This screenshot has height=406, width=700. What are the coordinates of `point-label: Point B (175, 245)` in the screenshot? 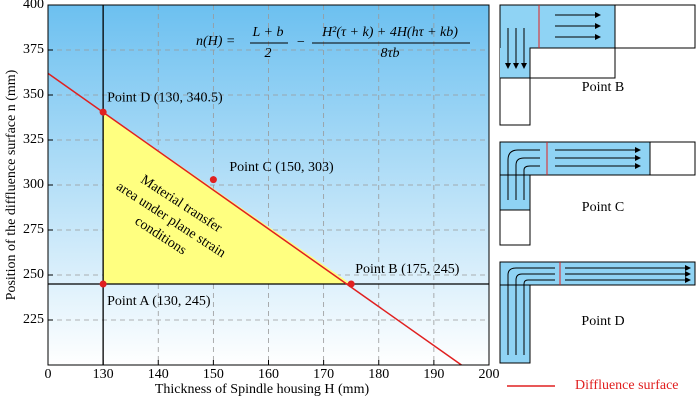 It's located at (407, 269).